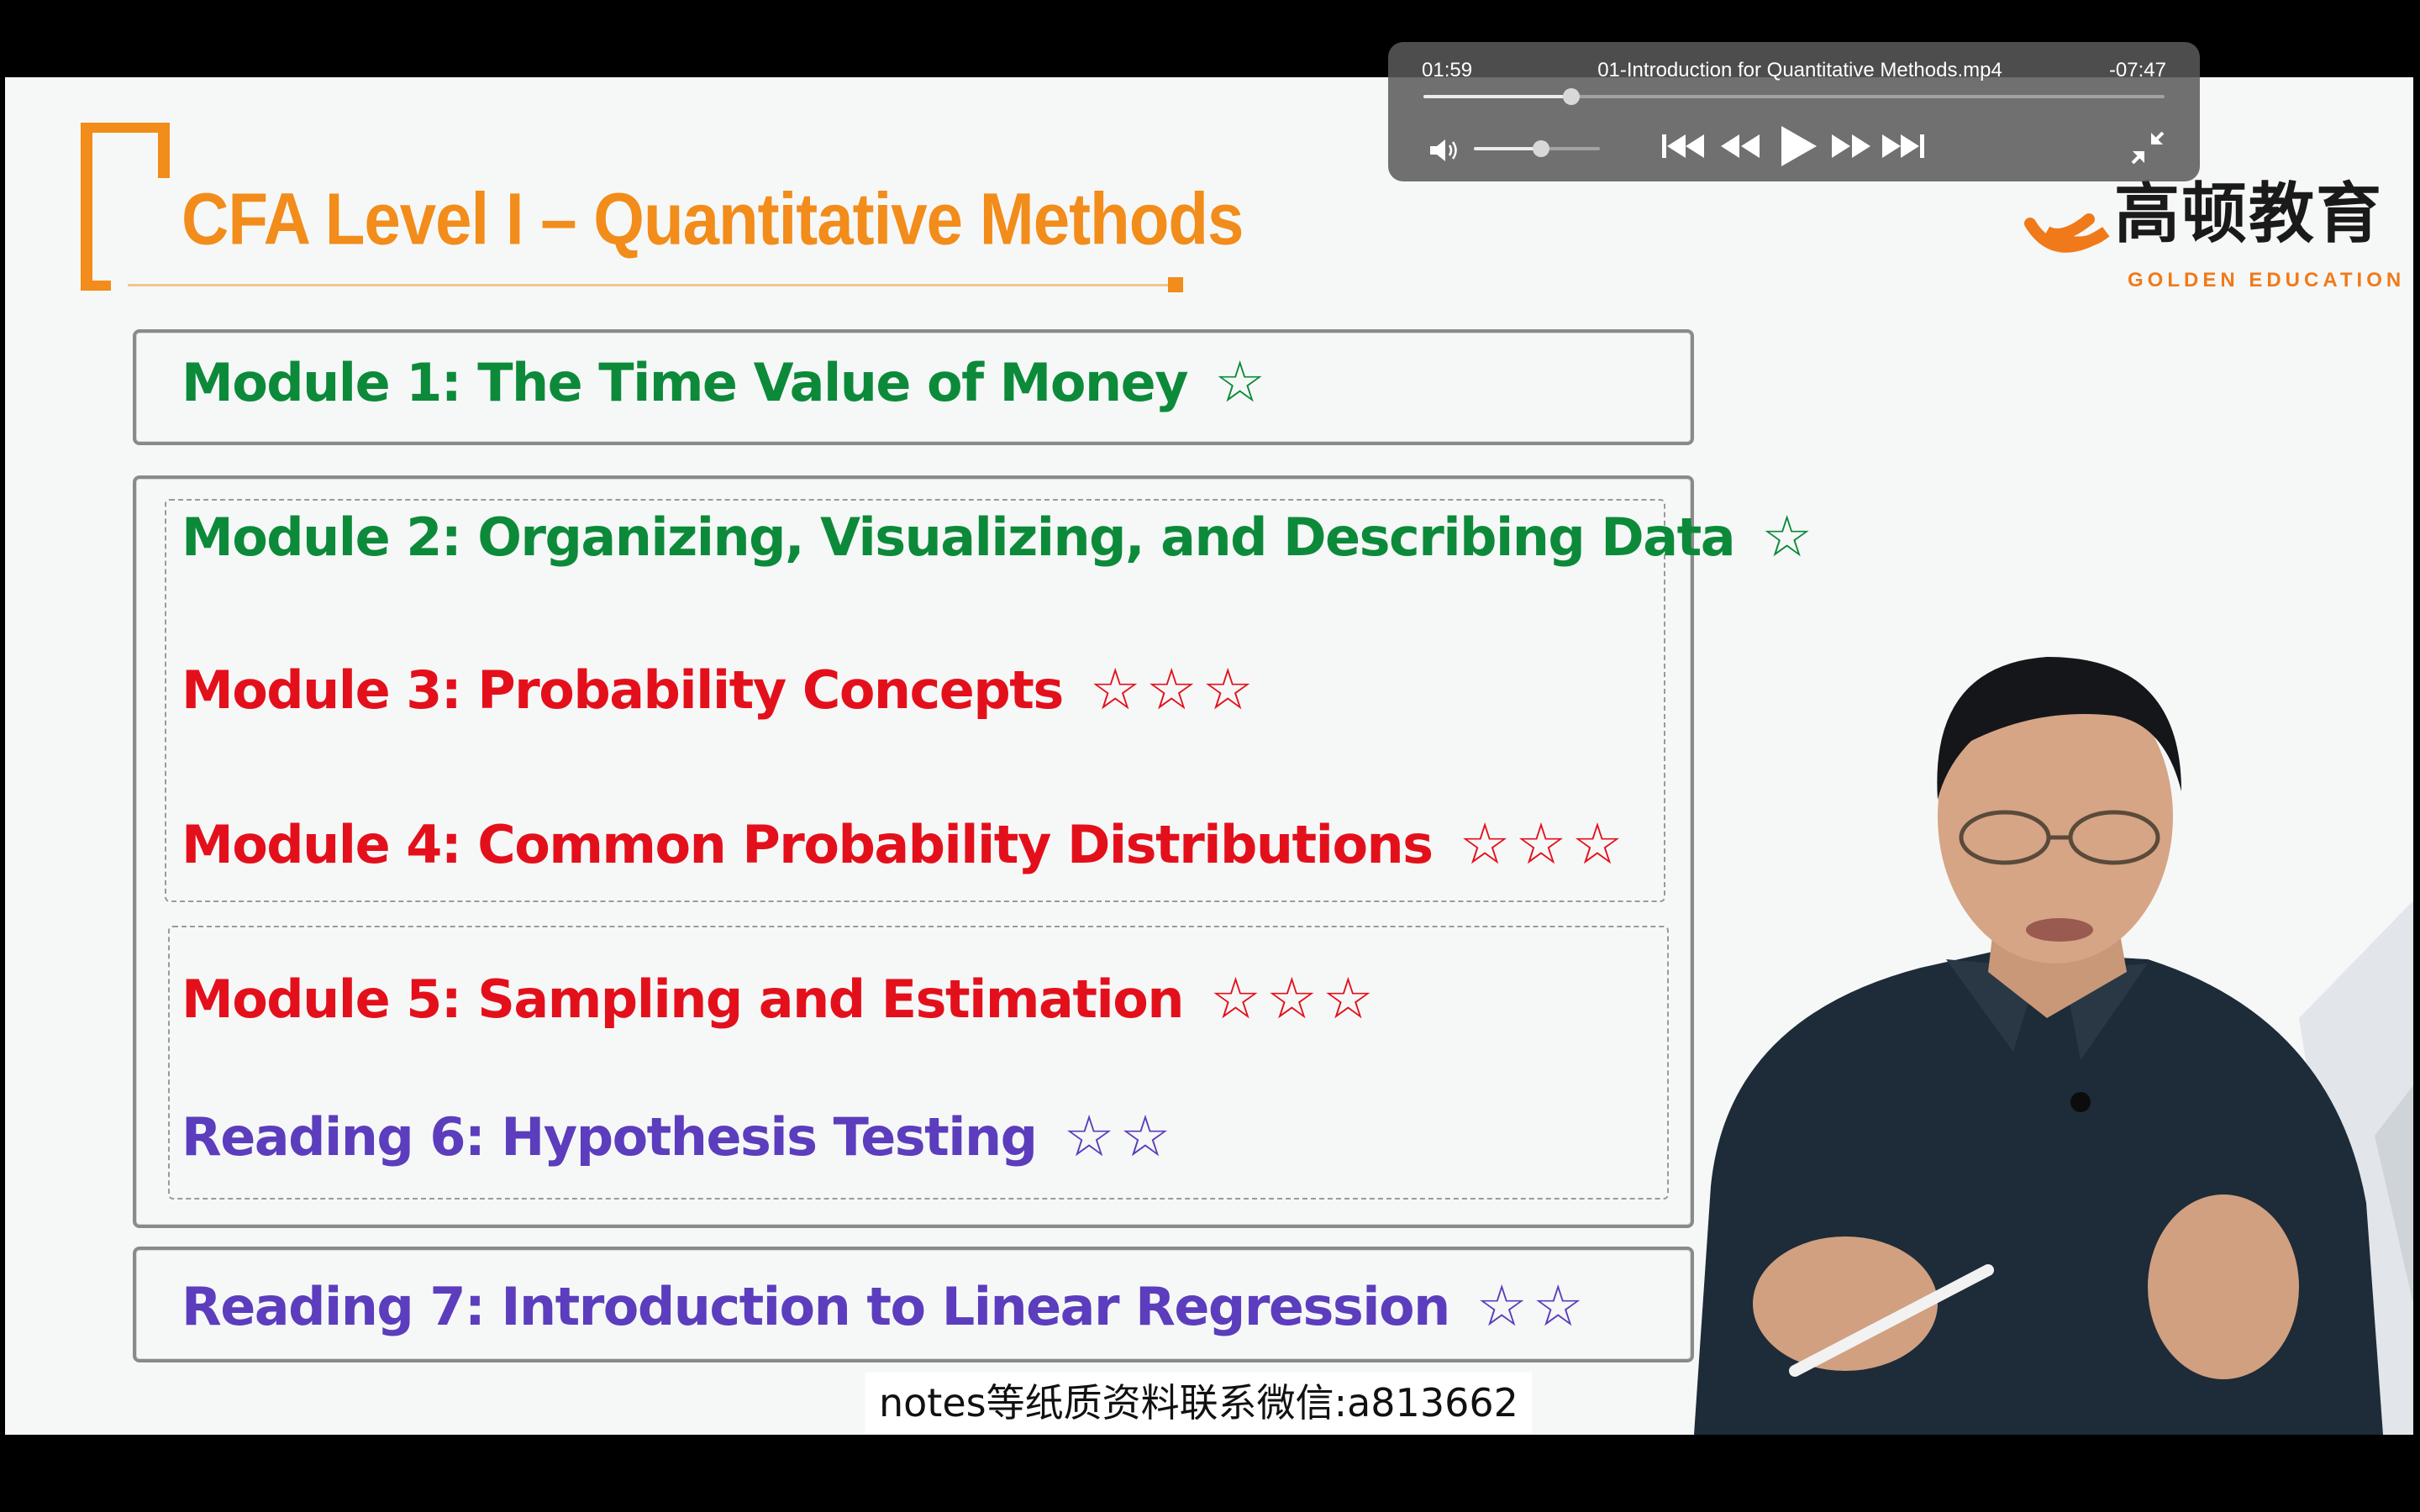 The width and height of the screenshot is (2420, 1512). Describe the element at coordinates (918, 1063) in the screenshot. I see `module-group-b` at that location.